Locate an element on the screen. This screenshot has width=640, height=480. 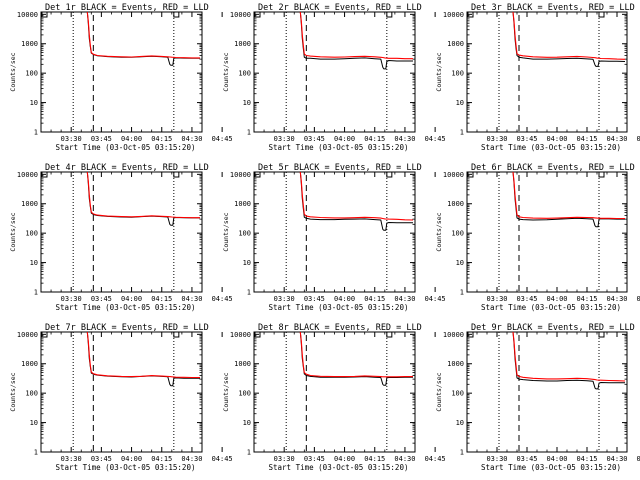
panel-title: Det 2r BLACK = Events, RED = LLD is located at coordinates (340, 8).